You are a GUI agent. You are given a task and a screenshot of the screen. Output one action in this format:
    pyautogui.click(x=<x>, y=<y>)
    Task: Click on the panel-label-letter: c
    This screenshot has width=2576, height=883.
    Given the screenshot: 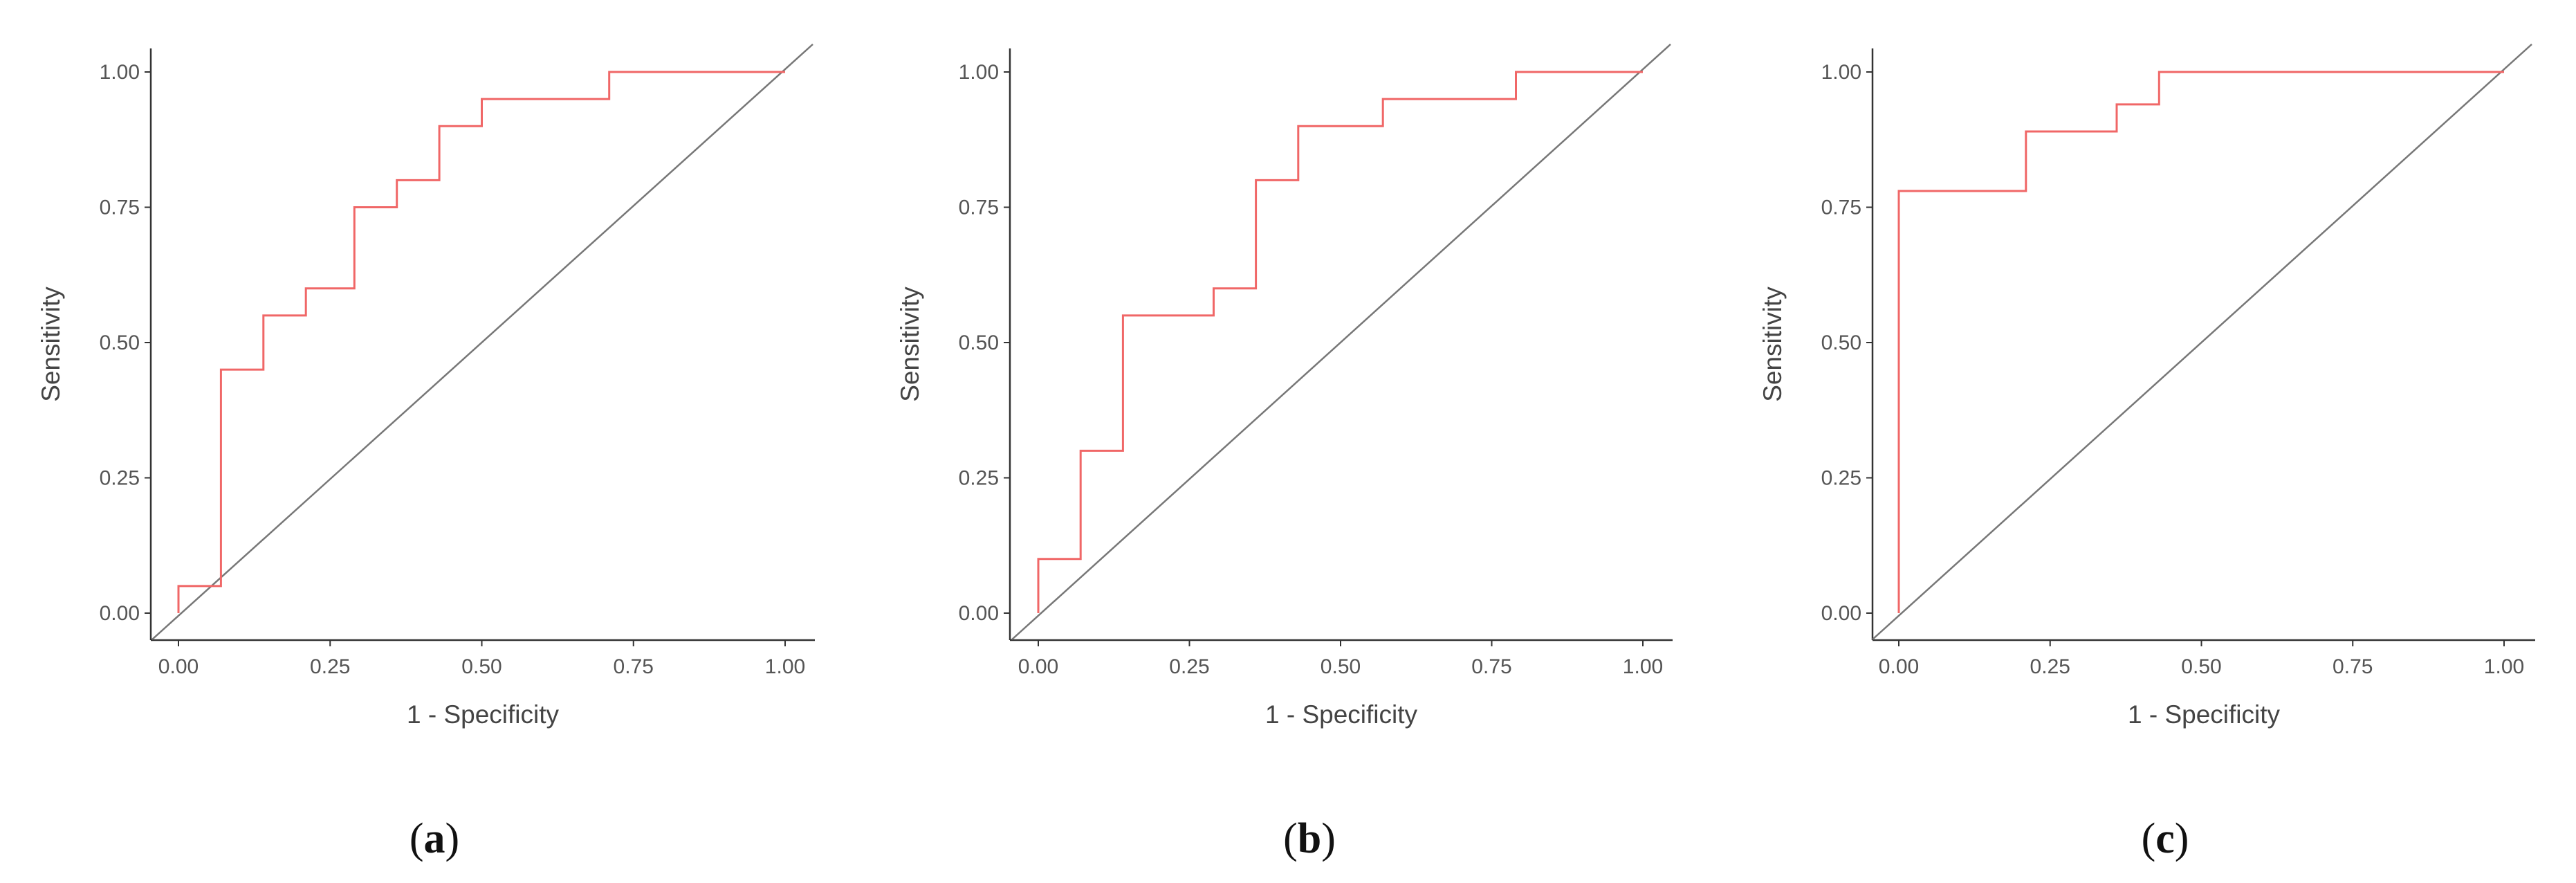 What is the action you would take?
    pyautogui.click(x=2165, y=838)
    